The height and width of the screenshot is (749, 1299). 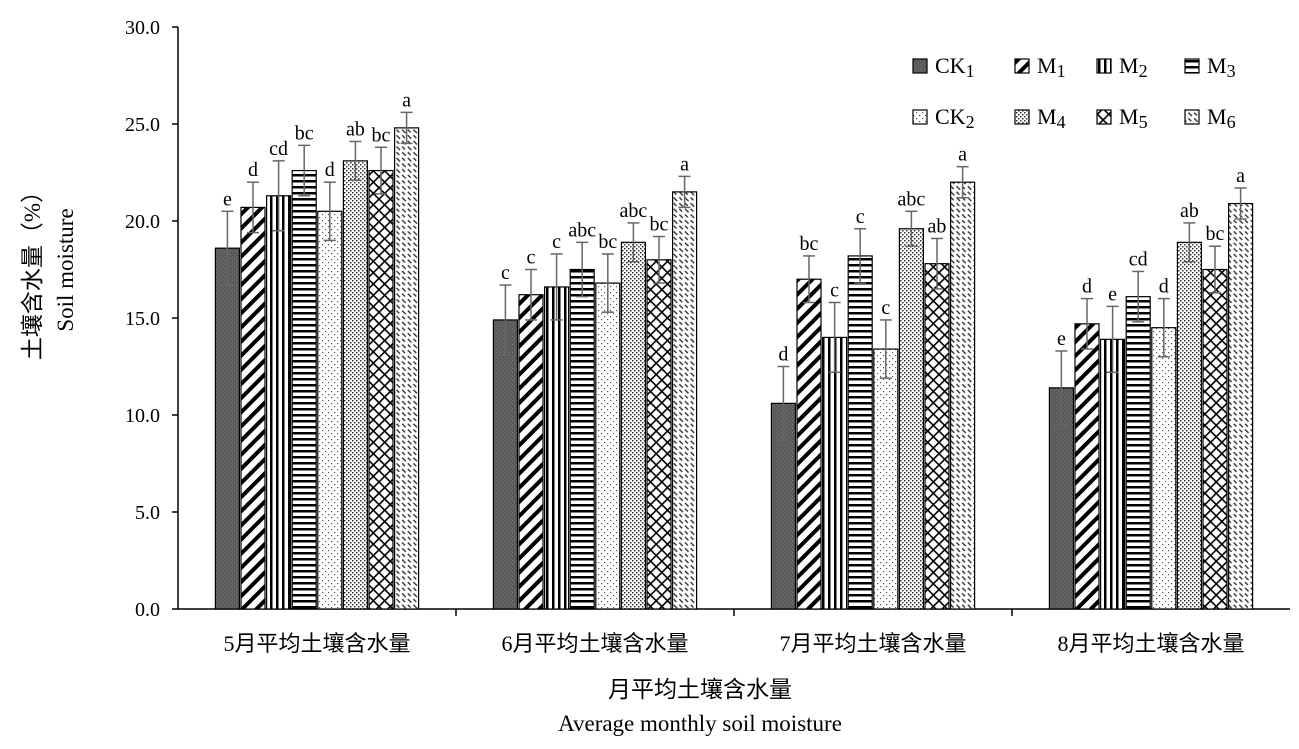 What do you see at coordinates (142, 125) in the screenshot?
I see `y-tick-label: 25.0` at bounding box center [142, 125].